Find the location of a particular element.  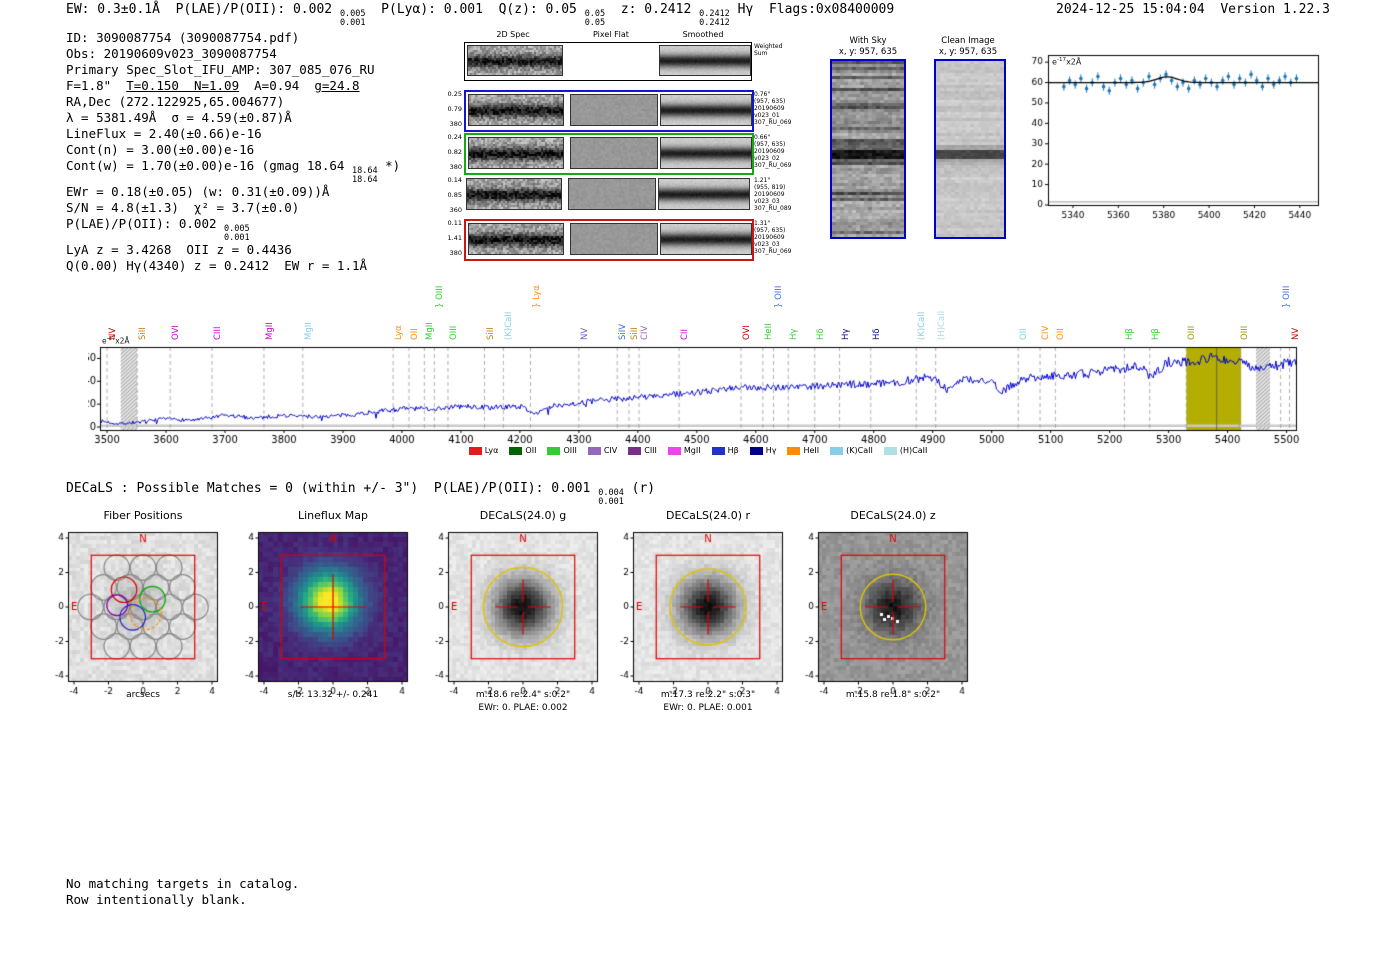

spec2d-row-stats: 0.11 1.41 380 is located at coordinates (451, 238).